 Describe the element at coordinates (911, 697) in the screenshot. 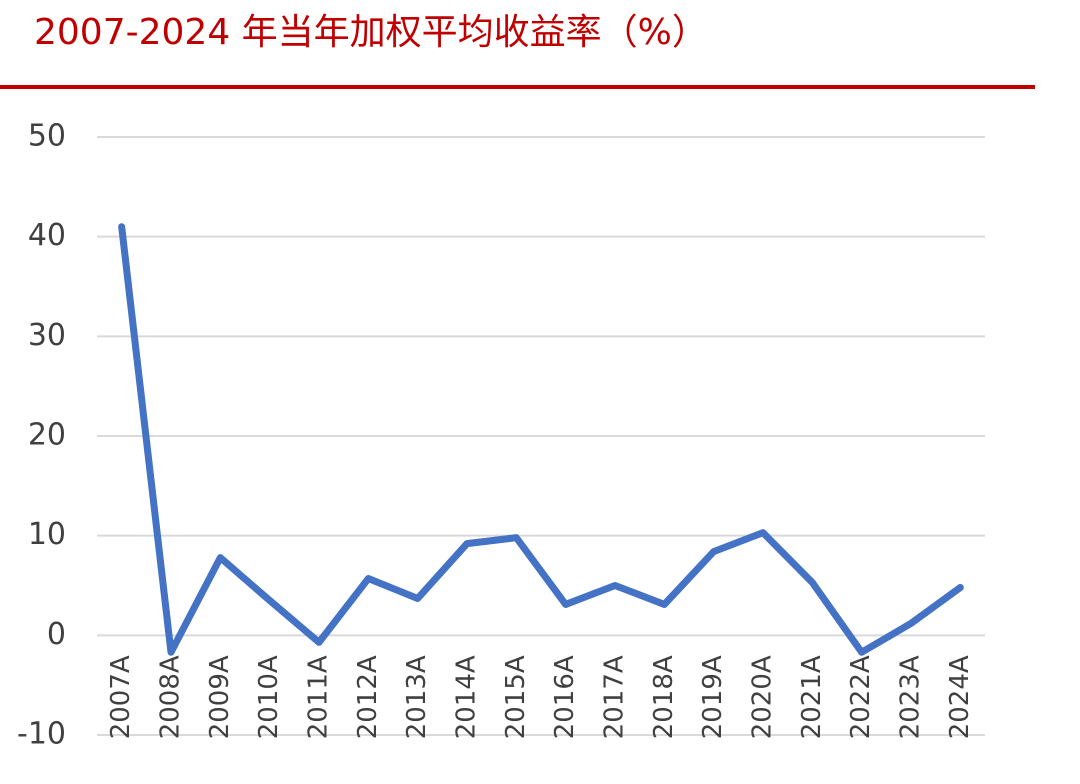

I see `x-tick-label: 2023A` at that location.